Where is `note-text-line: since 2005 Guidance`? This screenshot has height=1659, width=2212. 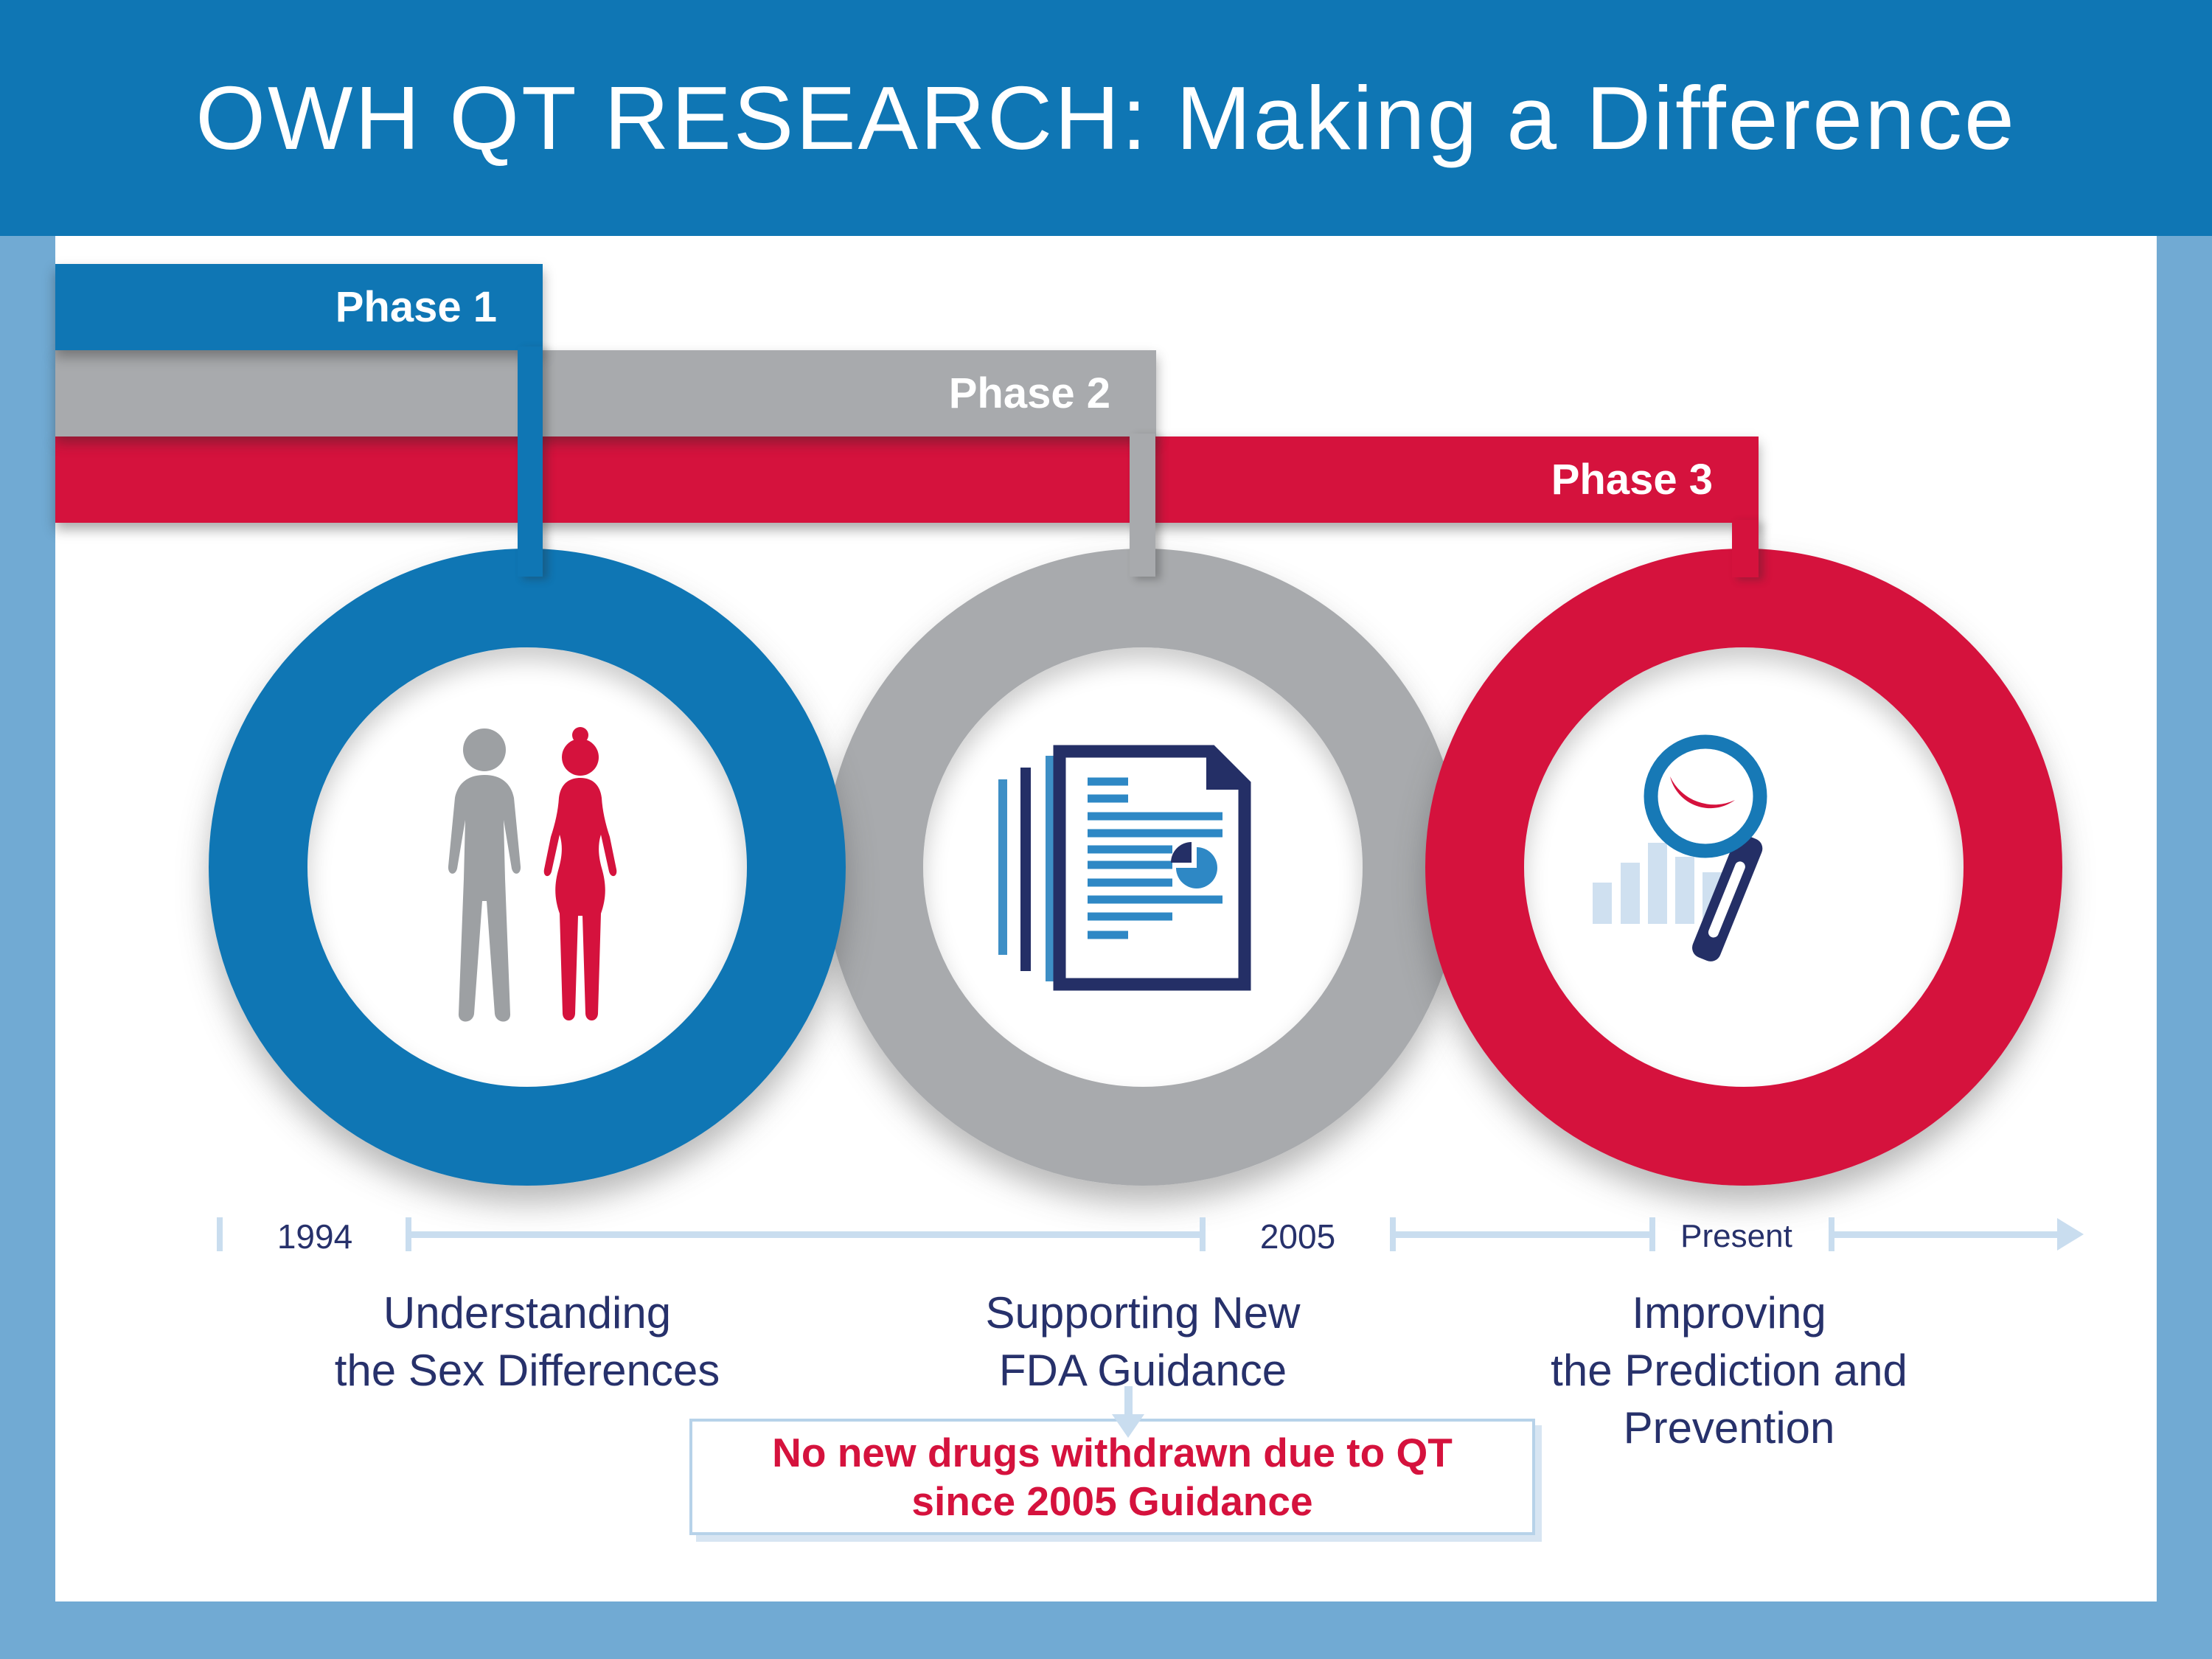
note-text-line: since 2005 Guidance is located at coordinates (1112, 1501).